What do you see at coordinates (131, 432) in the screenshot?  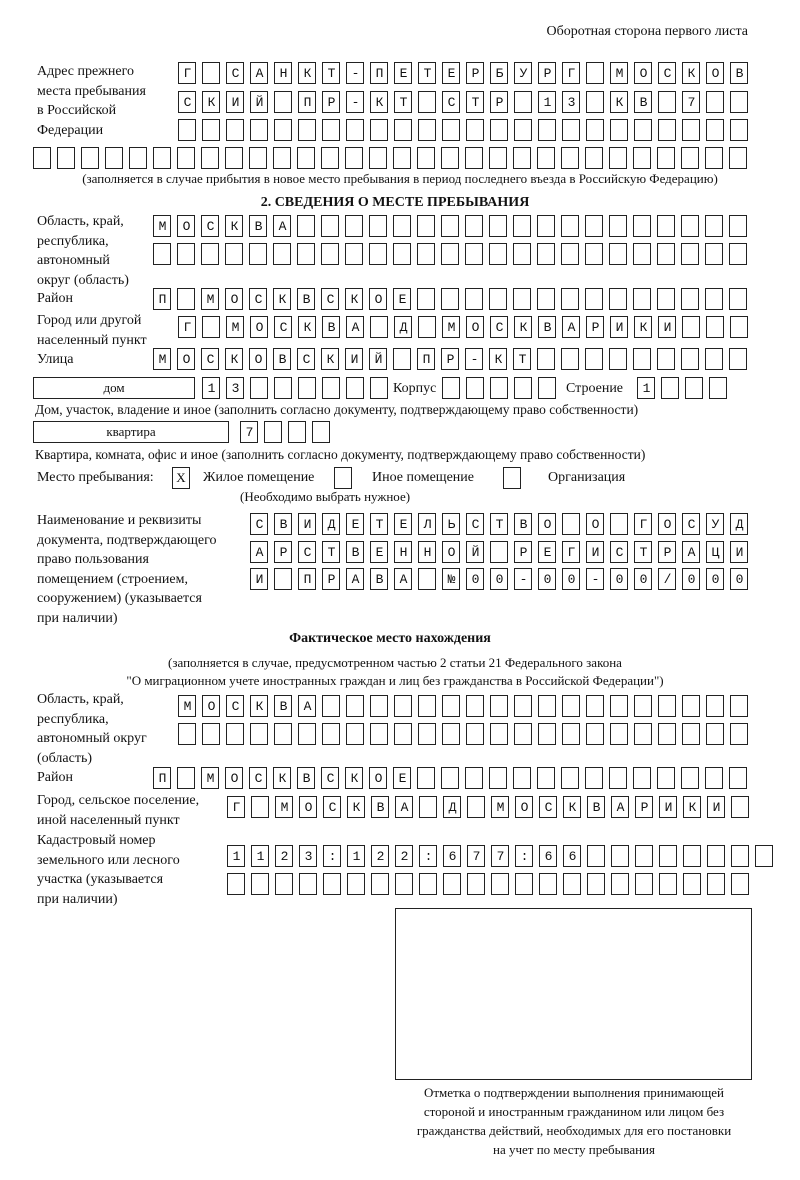 I see `apt-type-field: квартира` at bounding box center [131, 432].